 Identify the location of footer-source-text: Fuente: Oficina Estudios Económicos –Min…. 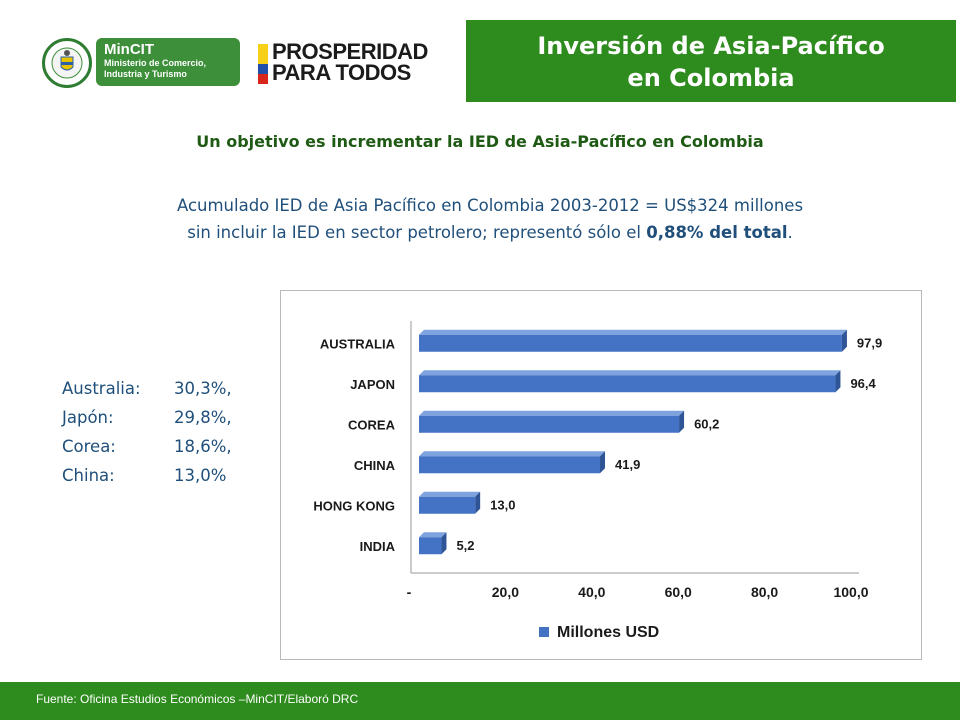
(197, 699).